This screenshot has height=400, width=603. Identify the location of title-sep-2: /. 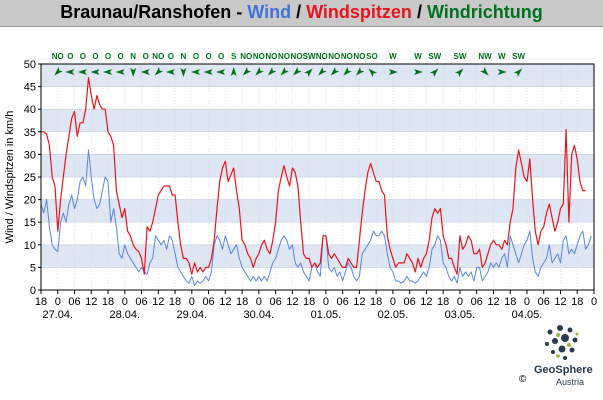
(299, 12).